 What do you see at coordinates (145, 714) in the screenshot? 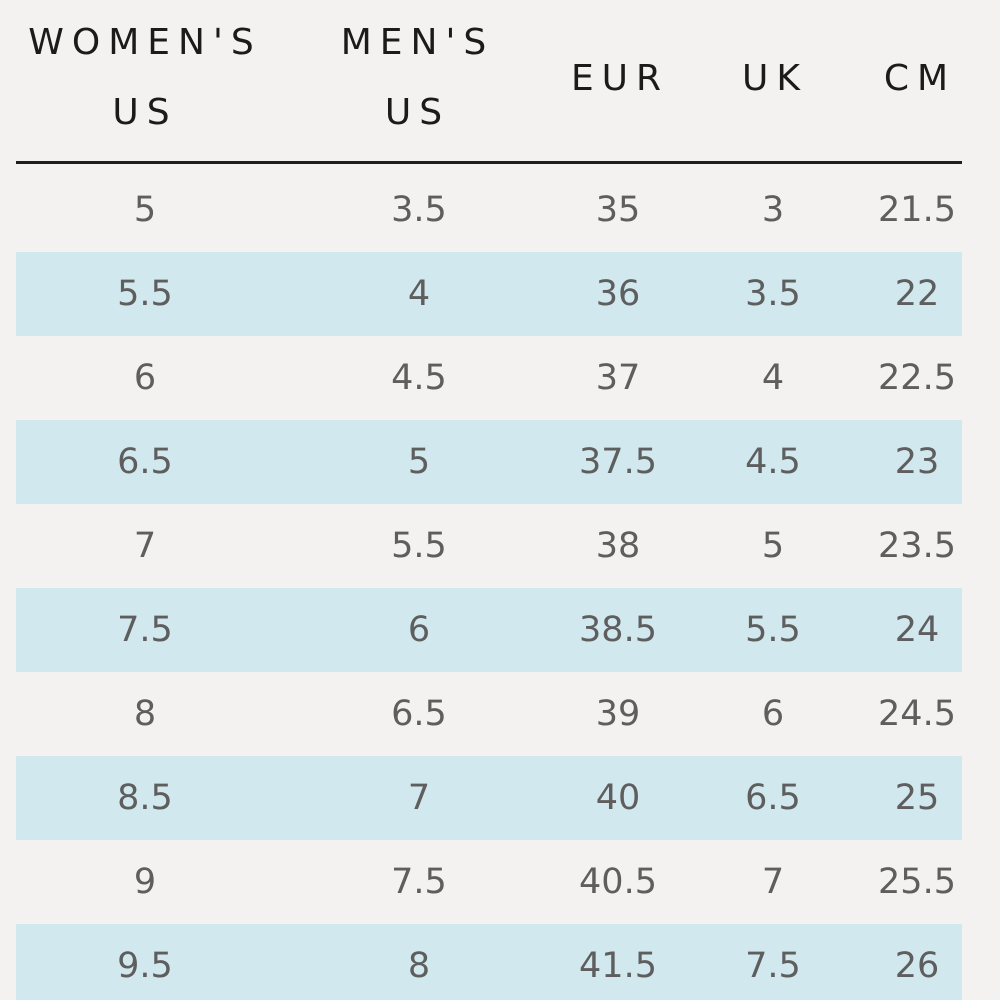
I see `cell-womens-us: 8` at bounding box center [145, 714].